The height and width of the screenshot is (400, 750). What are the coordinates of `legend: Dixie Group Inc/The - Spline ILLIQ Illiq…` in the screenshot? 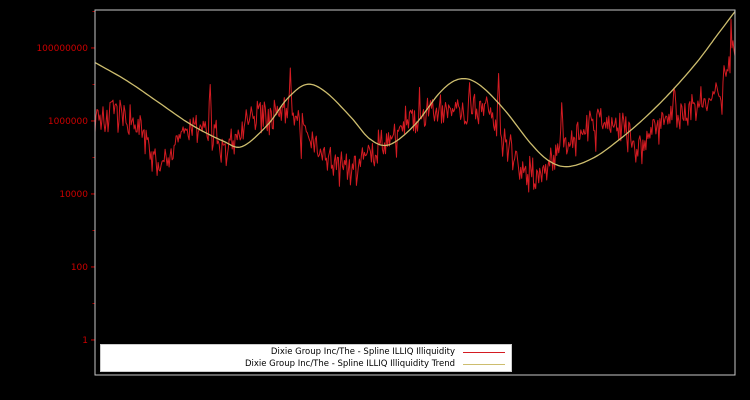 It's located at (306, 358).